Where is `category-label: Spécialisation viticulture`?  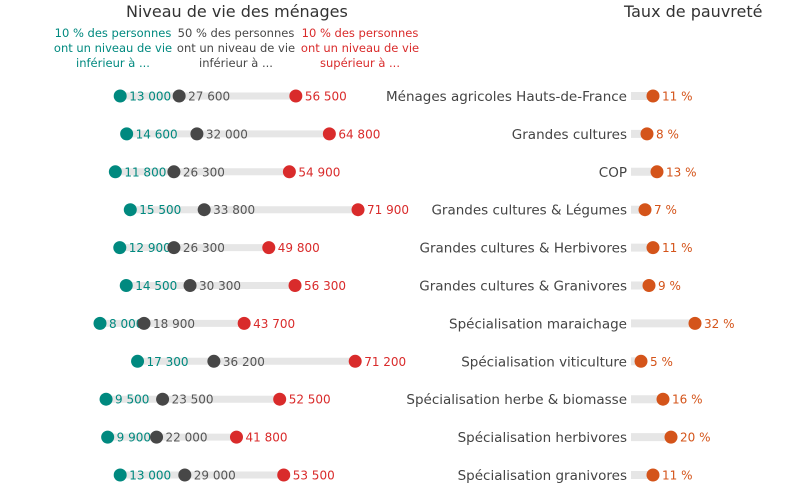
category-label: Spécialisation viticulture is located at coordinates (544, 362).